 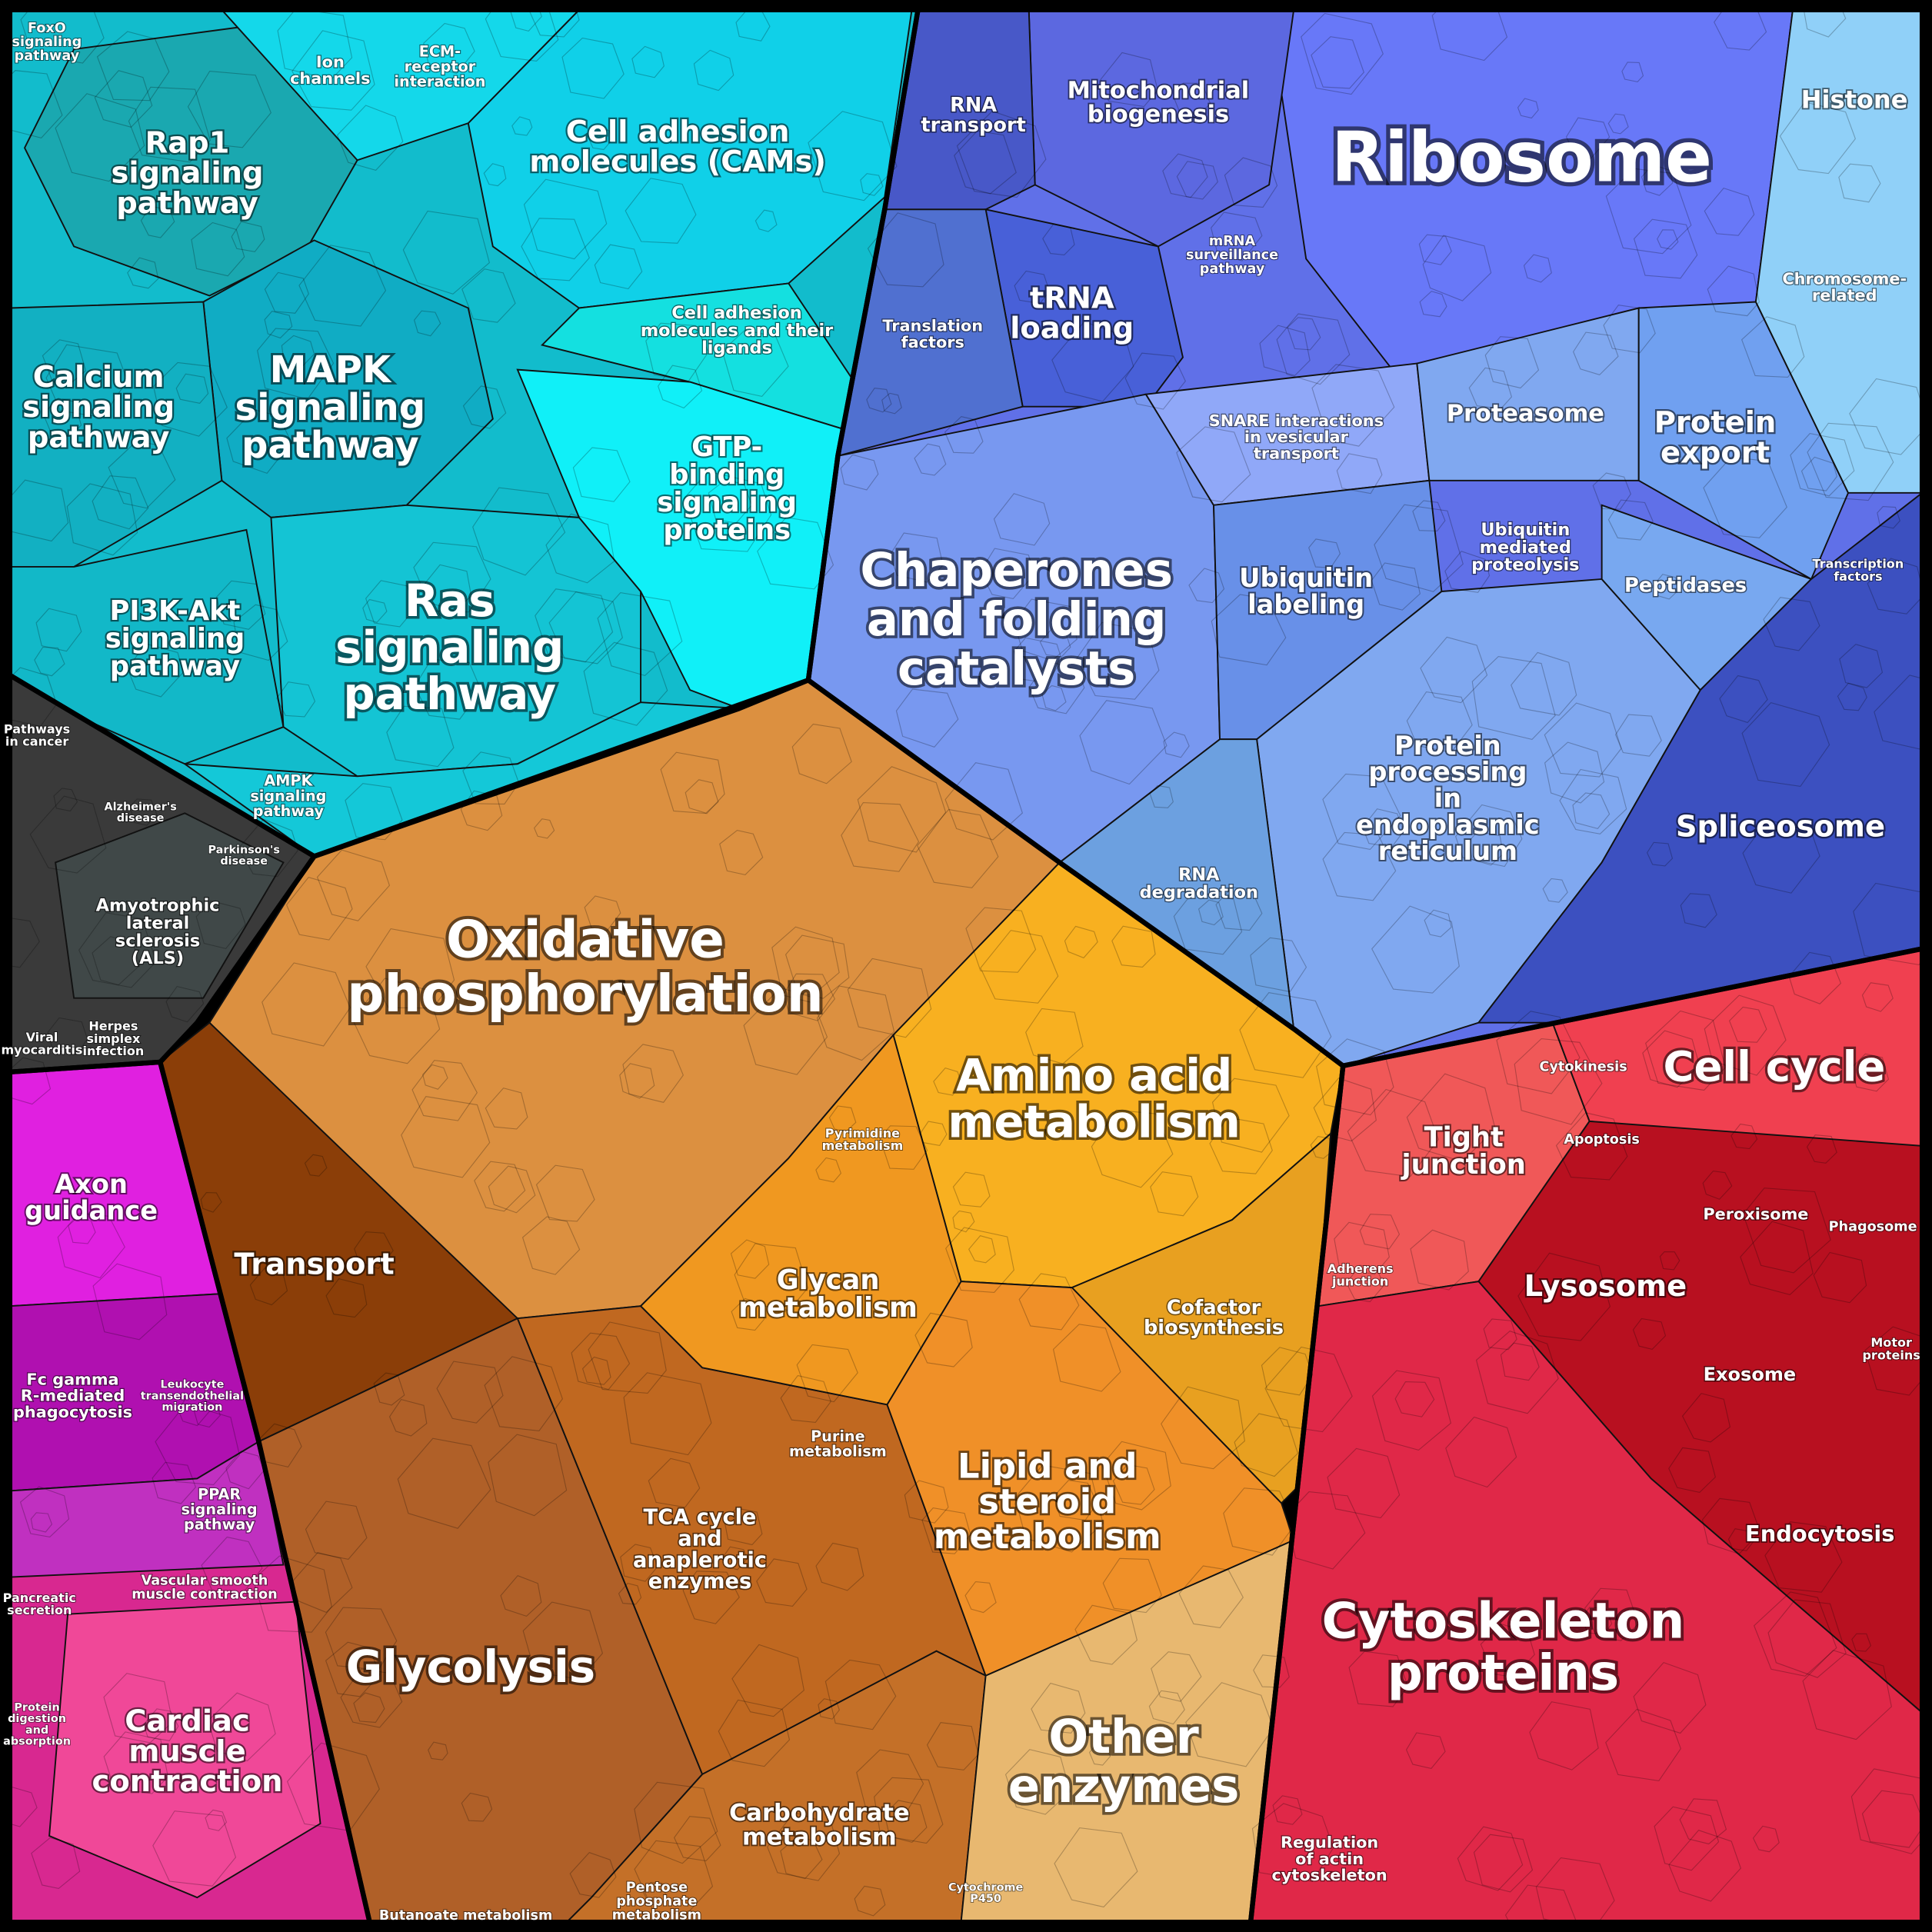 What do you see at coordinates (1329, 1859) in the screenshot?
I see `region-label: Regulation of actin cytoskeleton` at bounding box center [1329, 1859].